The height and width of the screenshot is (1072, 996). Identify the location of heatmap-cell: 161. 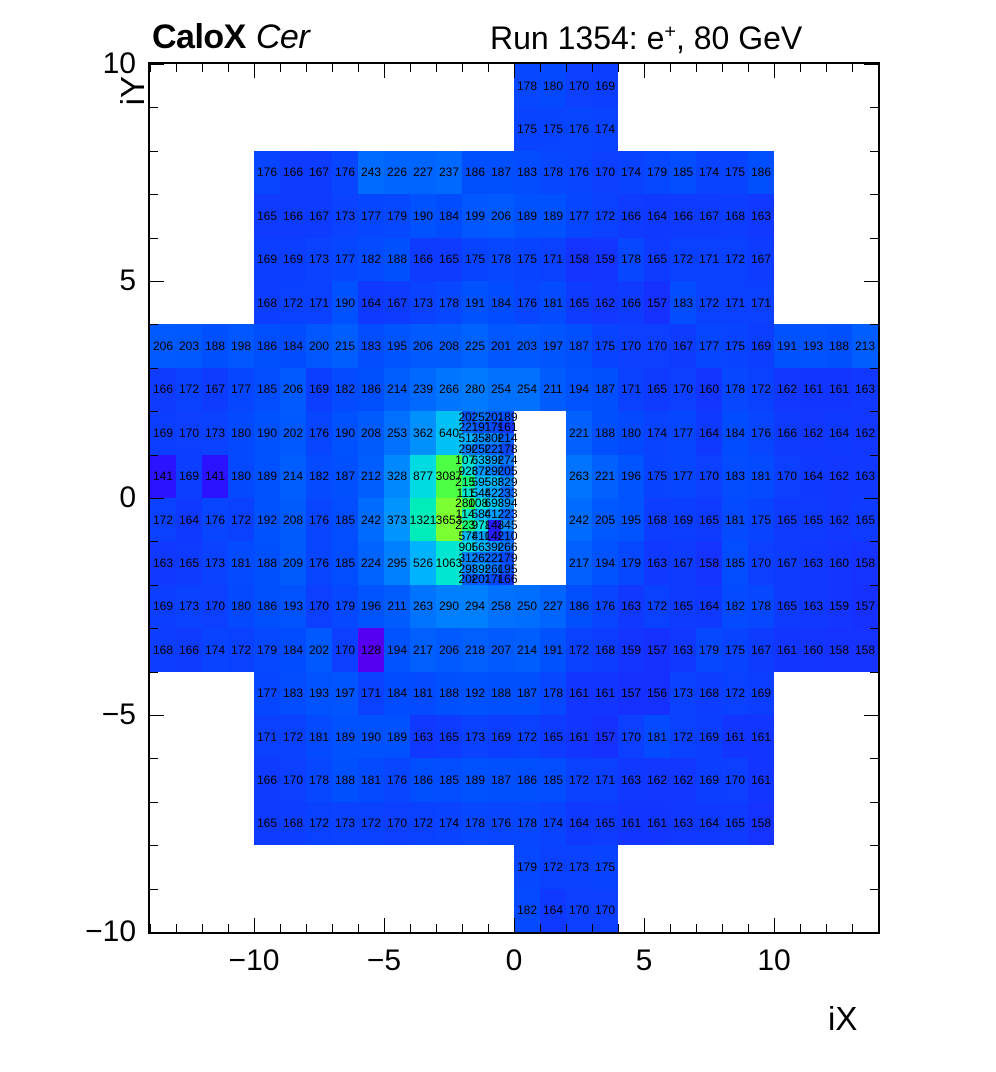
(735, 737).